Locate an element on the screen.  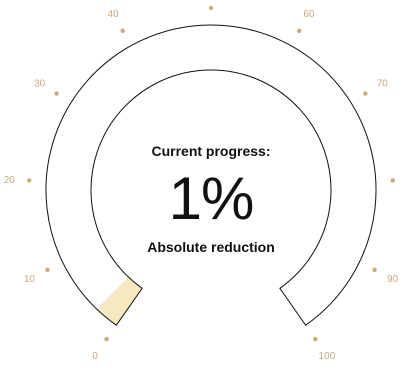
scale-label-30: 30 is located at coordinates (40, 83).